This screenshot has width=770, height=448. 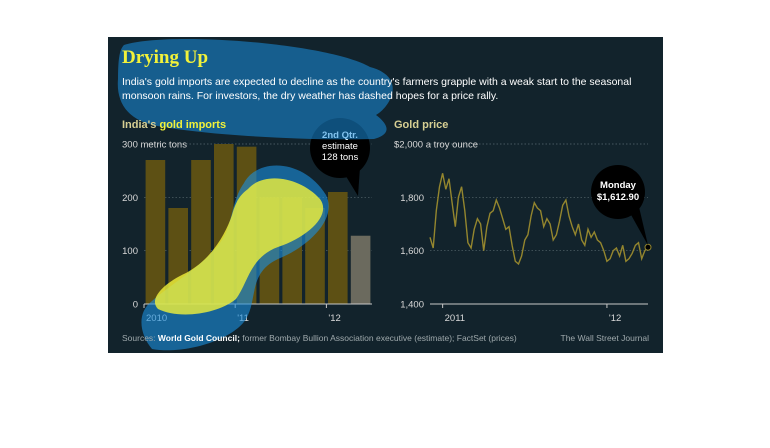 I want to click on unit-label: $2,000 a troy ounce, so click(x=436, y=145).